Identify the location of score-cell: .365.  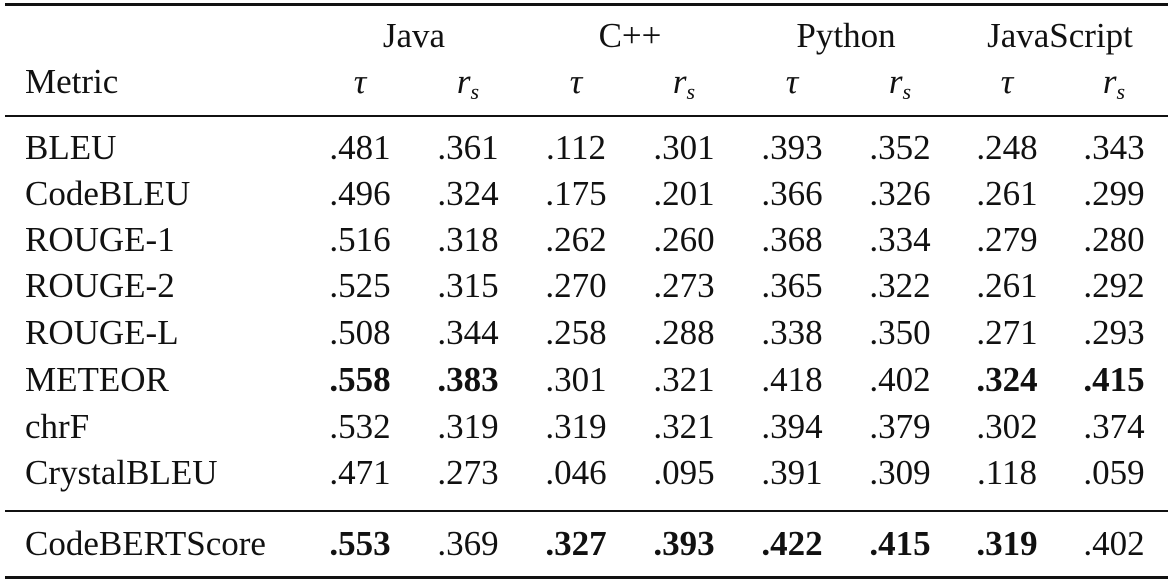
(792, 285).